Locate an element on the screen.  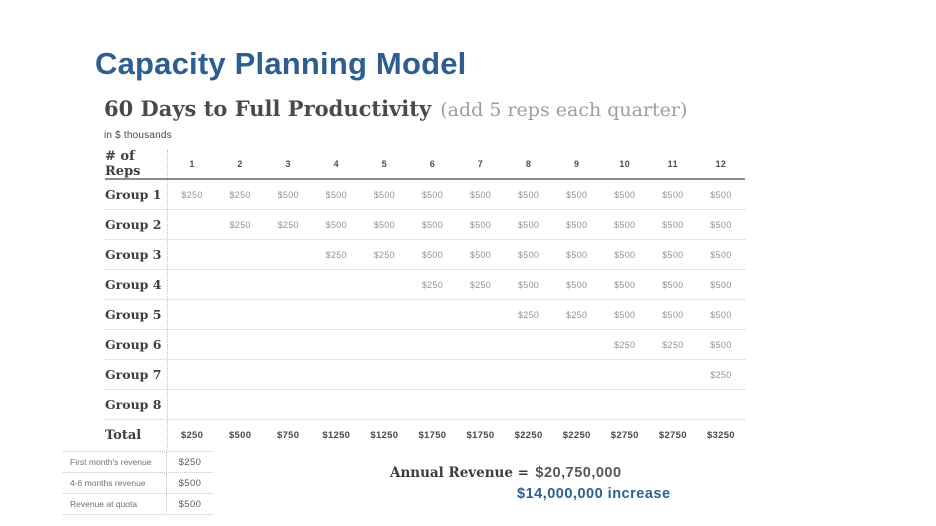
group-row-label: Group 4 is located at coordinates (136, 284).